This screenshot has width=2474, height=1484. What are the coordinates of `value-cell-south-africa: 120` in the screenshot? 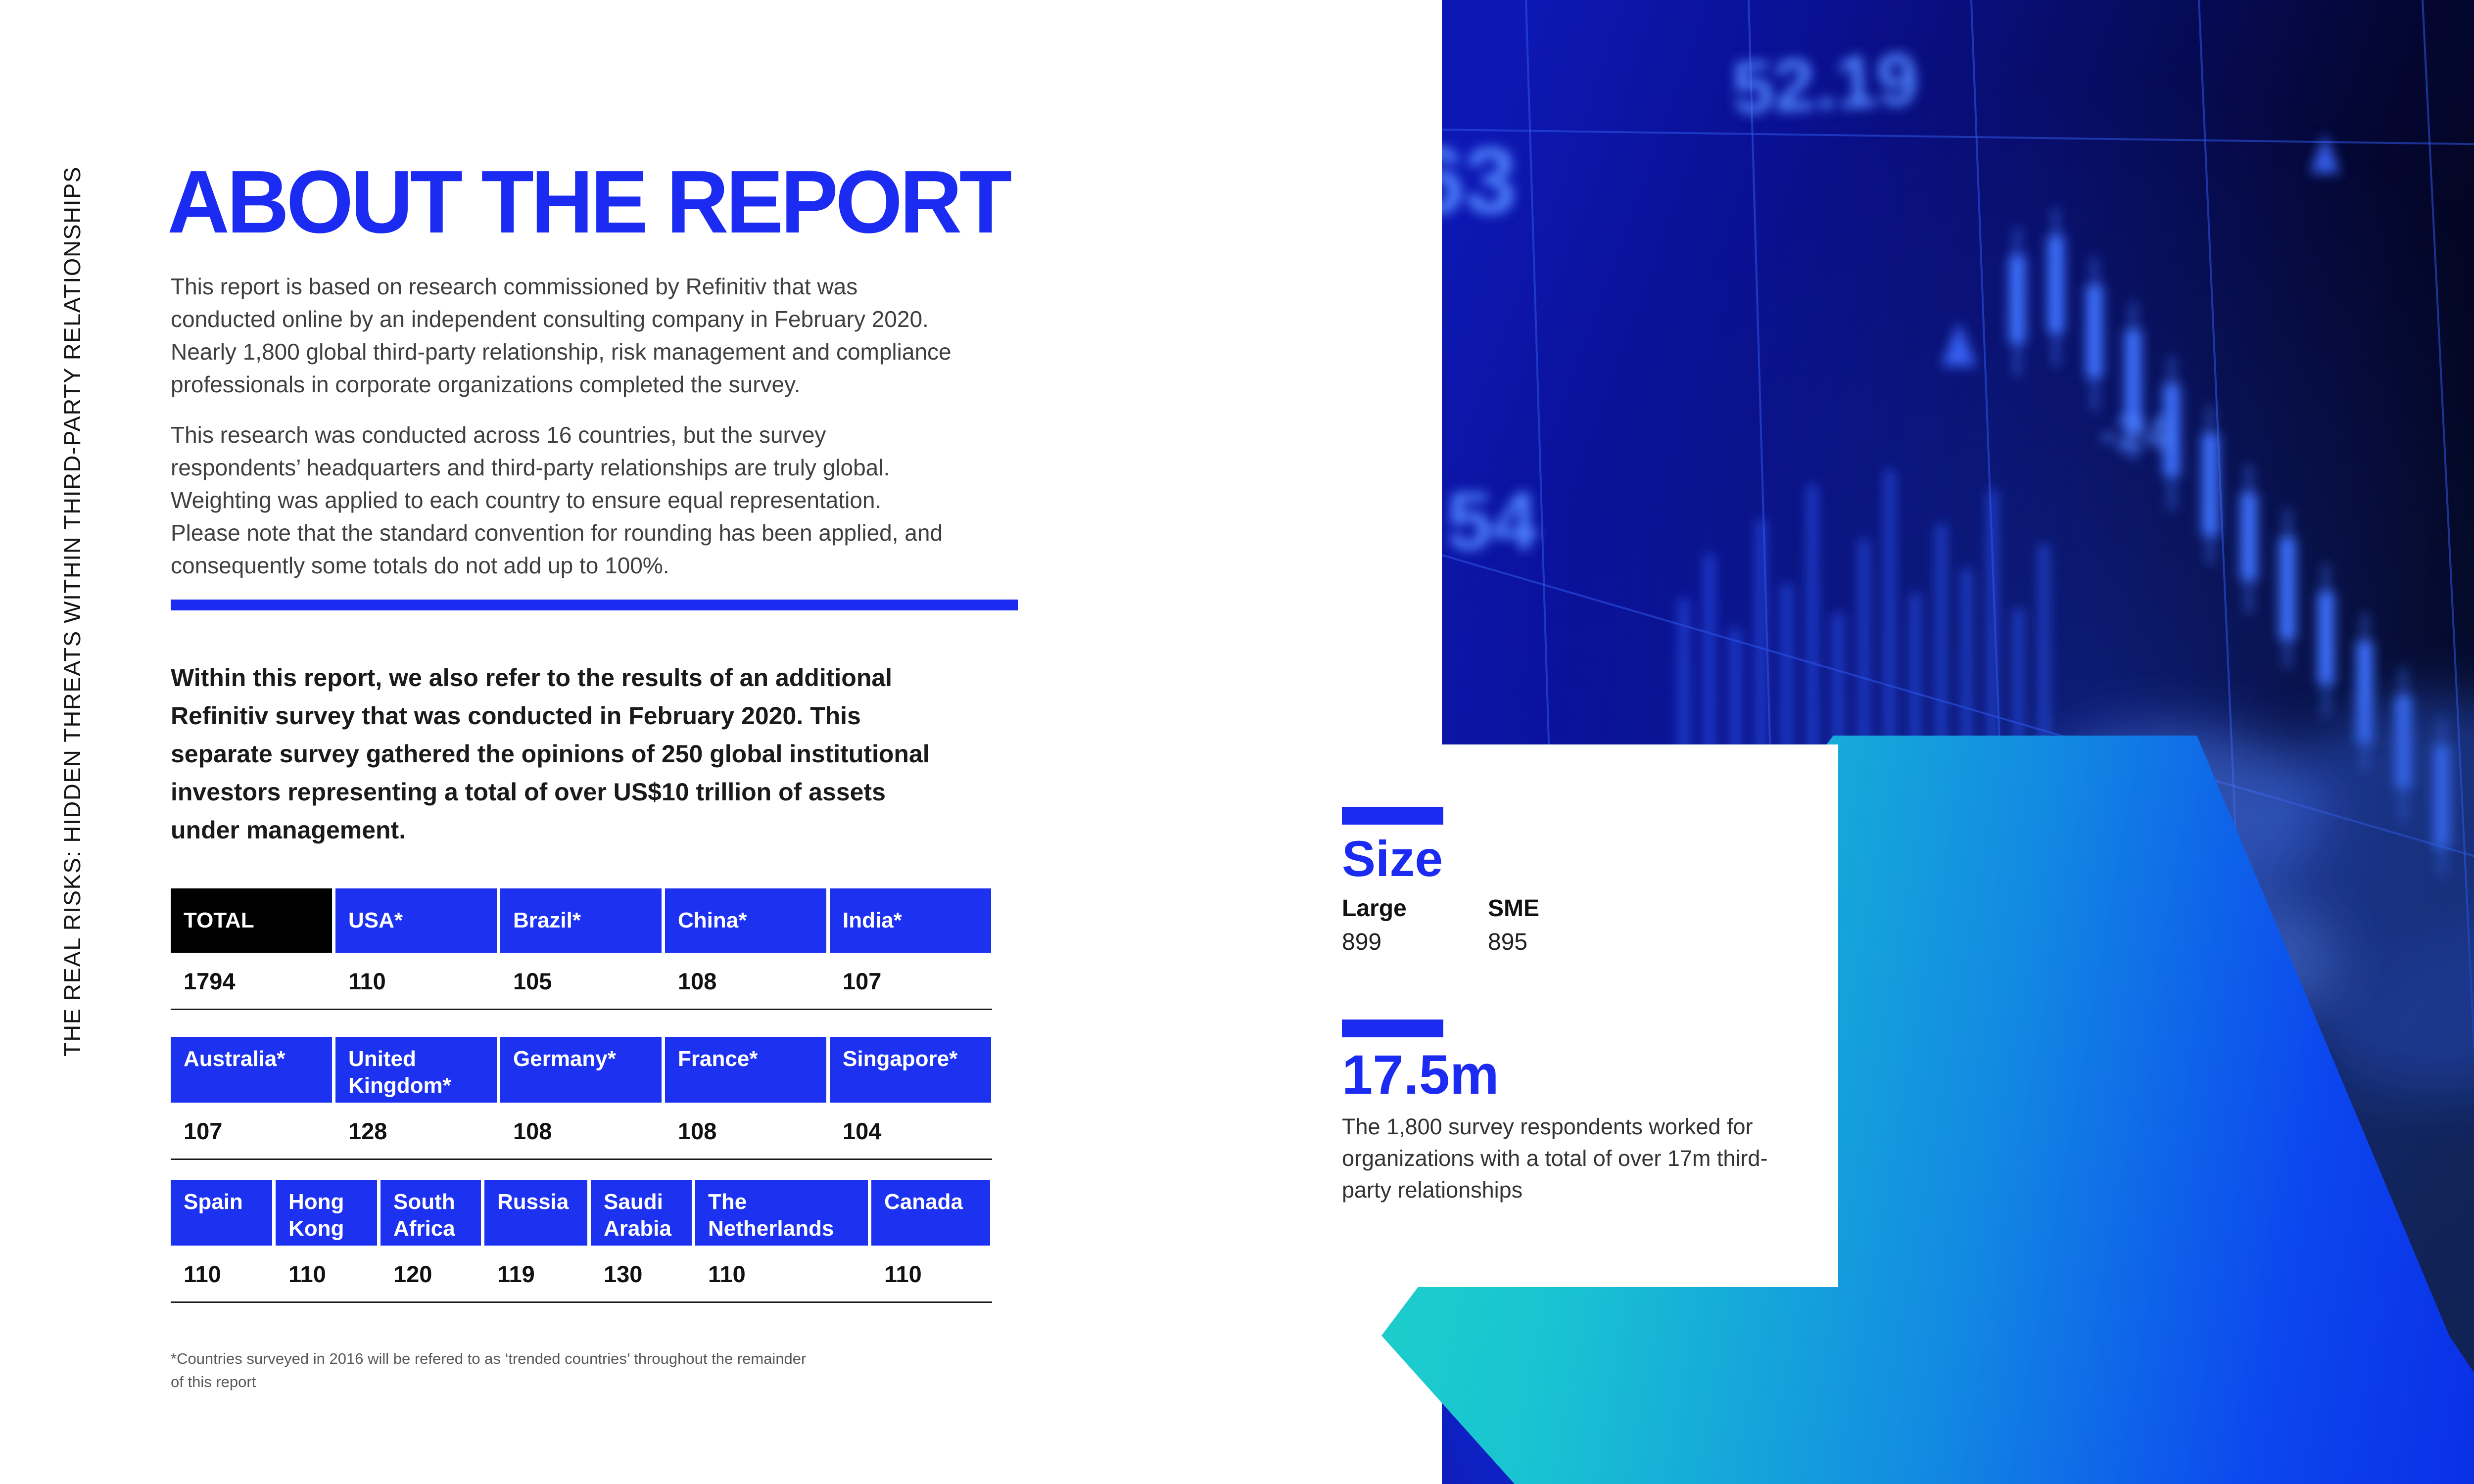 It's located at (413, 1274).